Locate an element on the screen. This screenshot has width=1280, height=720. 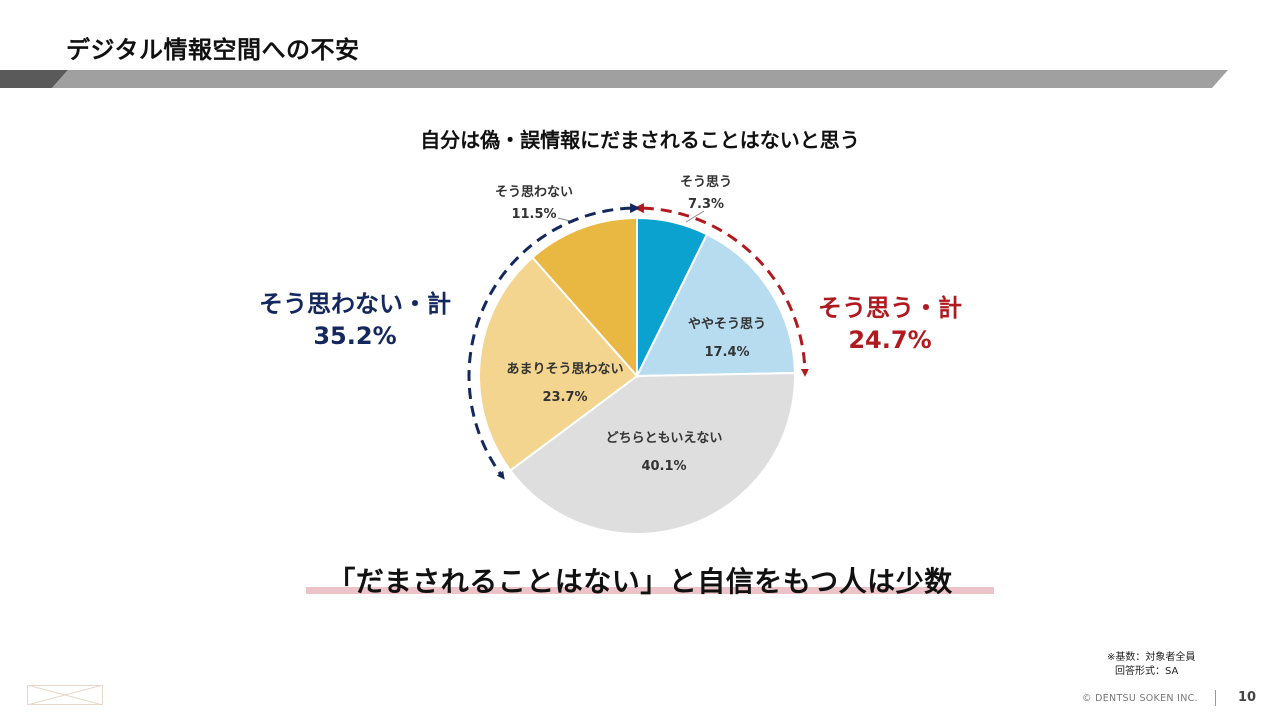
negative-group-value: 35.2% is located at coordinates (355, 336).